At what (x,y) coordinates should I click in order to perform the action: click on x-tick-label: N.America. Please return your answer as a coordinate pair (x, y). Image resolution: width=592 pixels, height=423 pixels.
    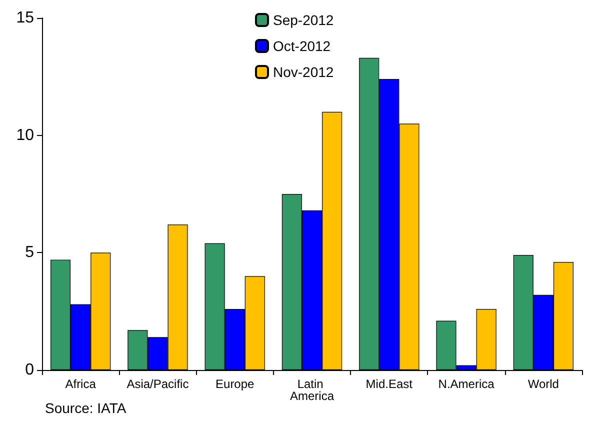
    Looking at the image, I should click on (466, 384).